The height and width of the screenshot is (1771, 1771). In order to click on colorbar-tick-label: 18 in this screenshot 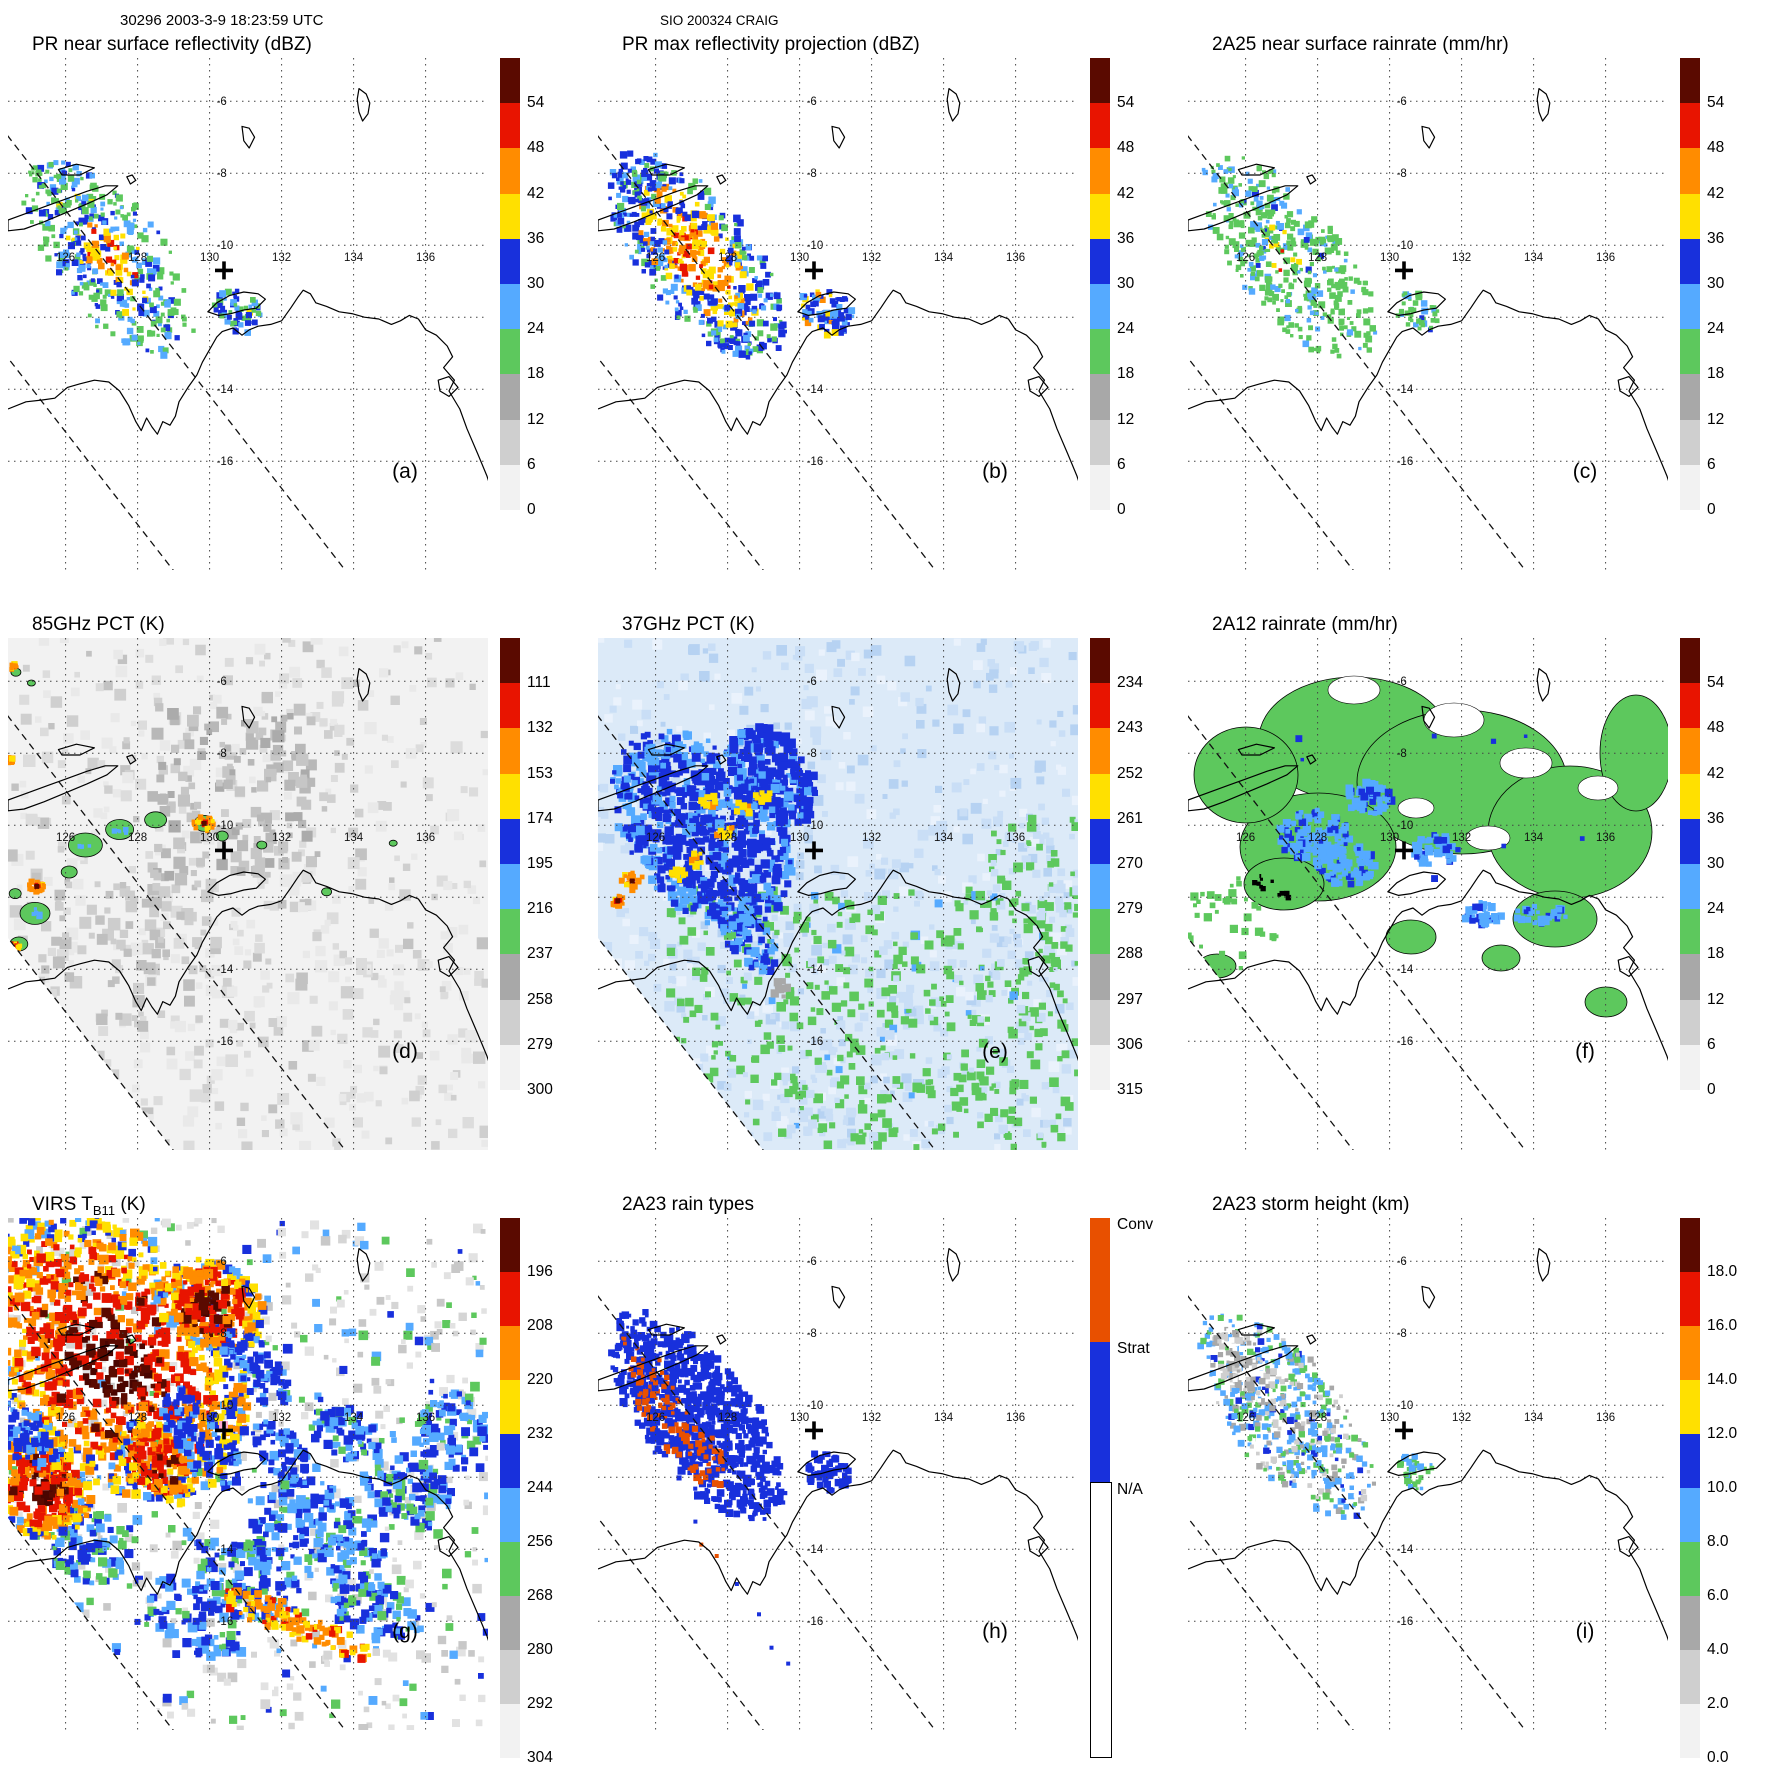, I will do `click(1716, 953)`.